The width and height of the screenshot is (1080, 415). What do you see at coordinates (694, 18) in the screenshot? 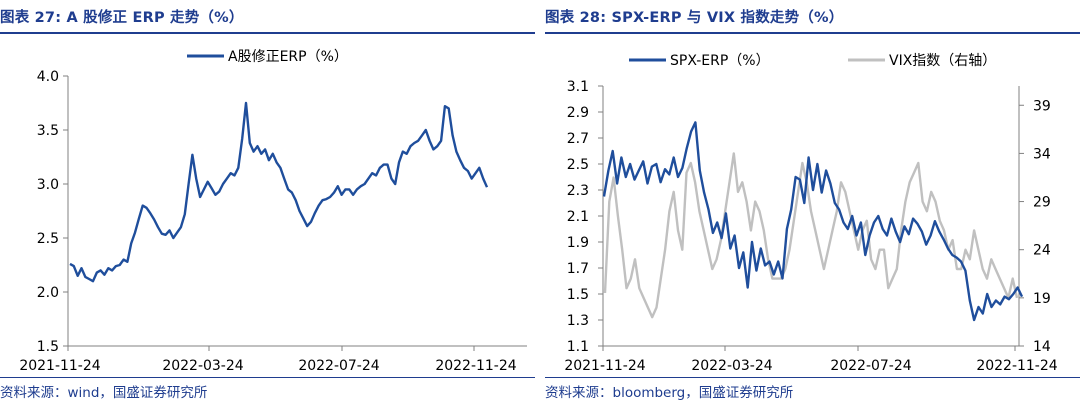
I see `chart-title: 图表 28: SPX-ERP 与 VIX 指数走势（%）` at bounding box center [694, 18].